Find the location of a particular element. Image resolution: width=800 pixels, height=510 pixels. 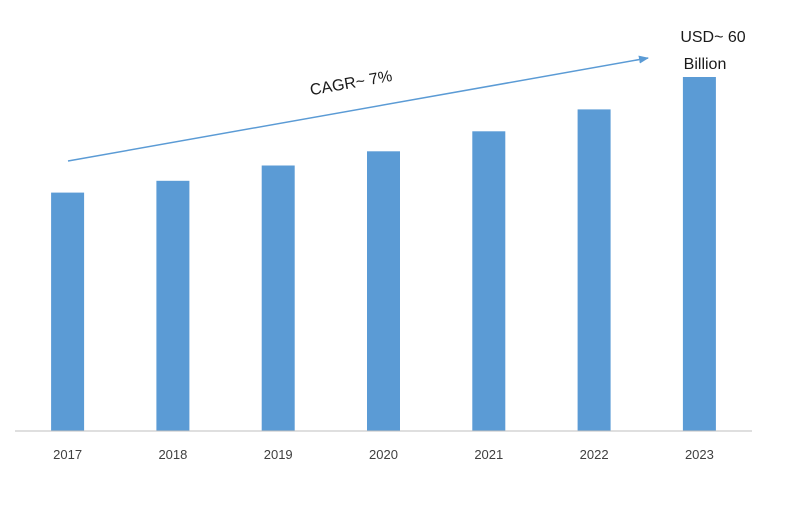

bar-2021 is located at coordinates (489, 281).